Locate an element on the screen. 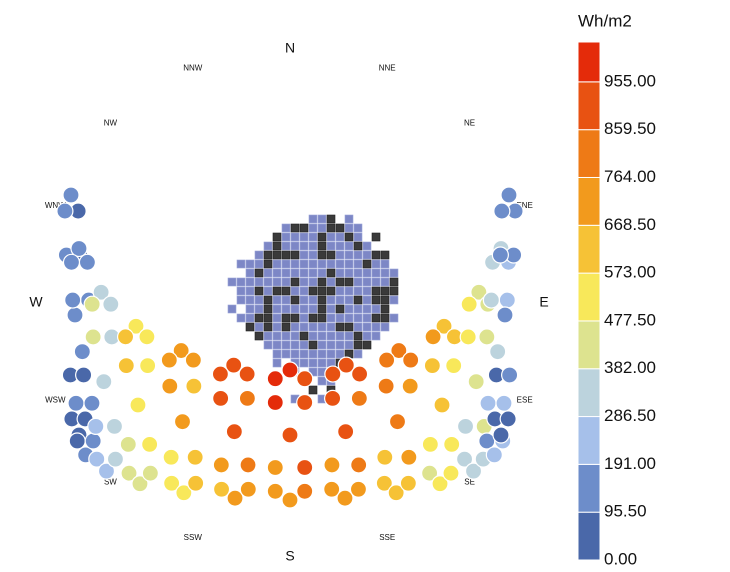  legend-tick-label: 191.00 is located at coordinates (630, 463).